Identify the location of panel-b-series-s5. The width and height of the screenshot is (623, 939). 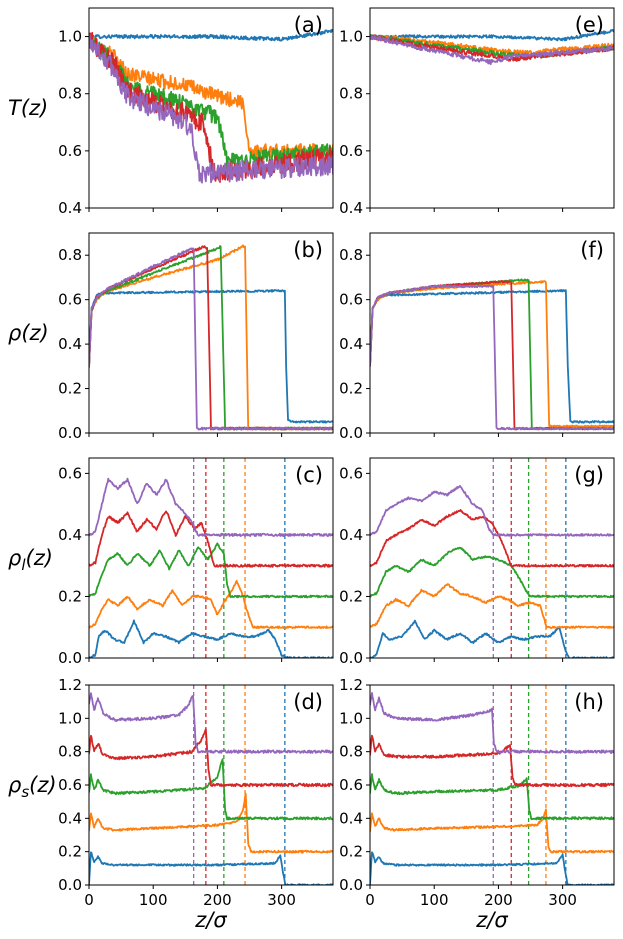
(211, 339).